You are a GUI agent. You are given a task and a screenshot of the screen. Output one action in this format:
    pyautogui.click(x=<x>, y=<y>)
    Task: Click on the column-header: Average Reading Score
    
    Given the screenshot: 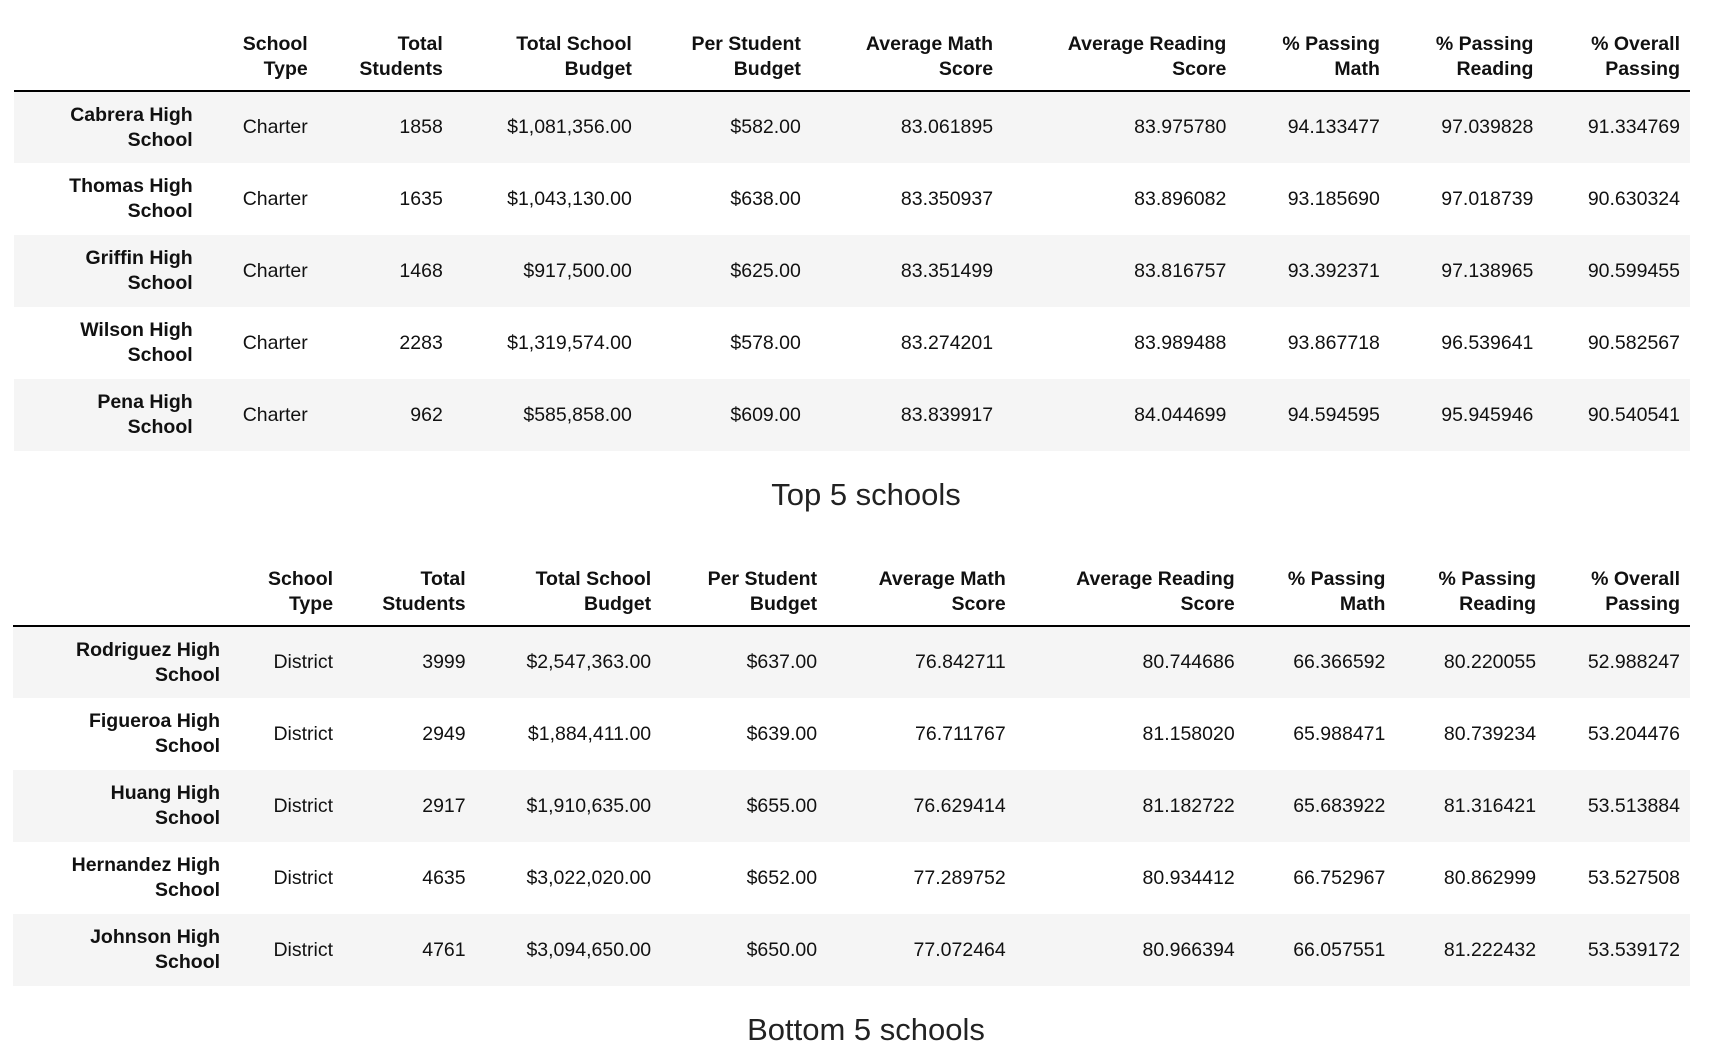 What is the action you would take?
    pyautogui.click(x=1130, y=591)
    